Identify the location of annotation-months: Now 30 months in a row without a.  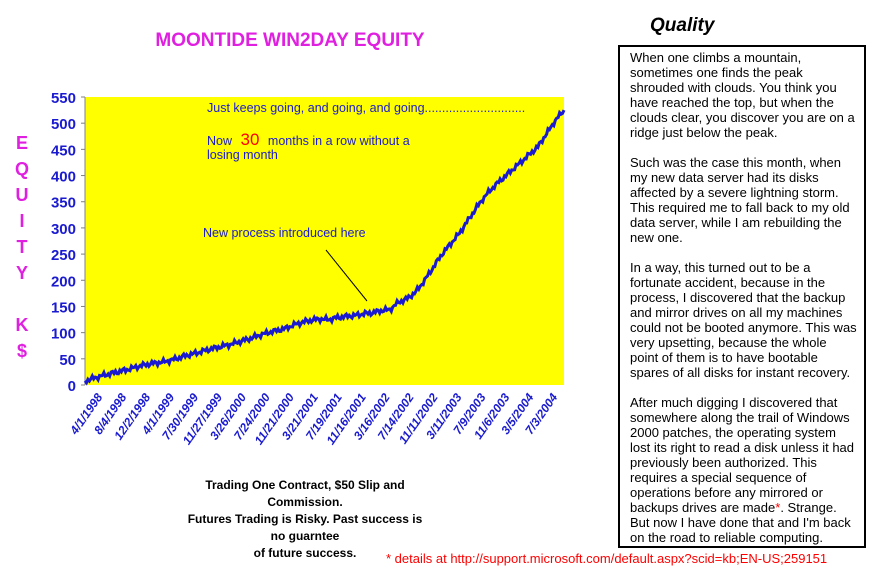
(308, 139).